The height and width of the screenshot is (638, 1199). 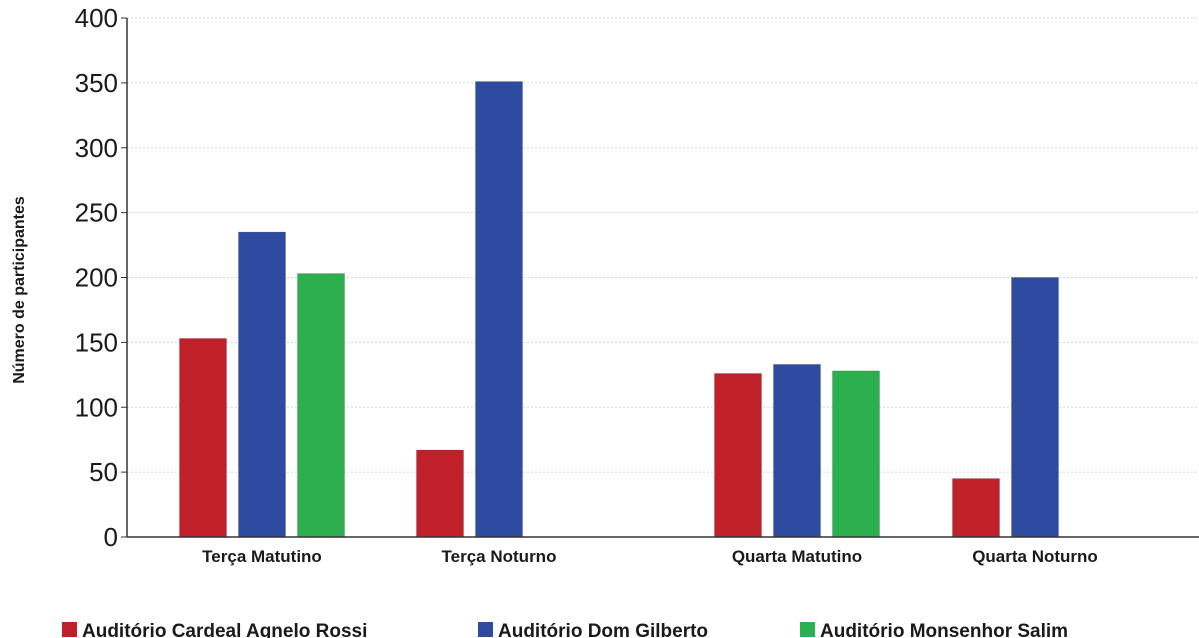 What do you see at coordinates (499, 556) in the screenshot?
I see `x-category-label: Terça Noturno` at bounding box center [499, 556].